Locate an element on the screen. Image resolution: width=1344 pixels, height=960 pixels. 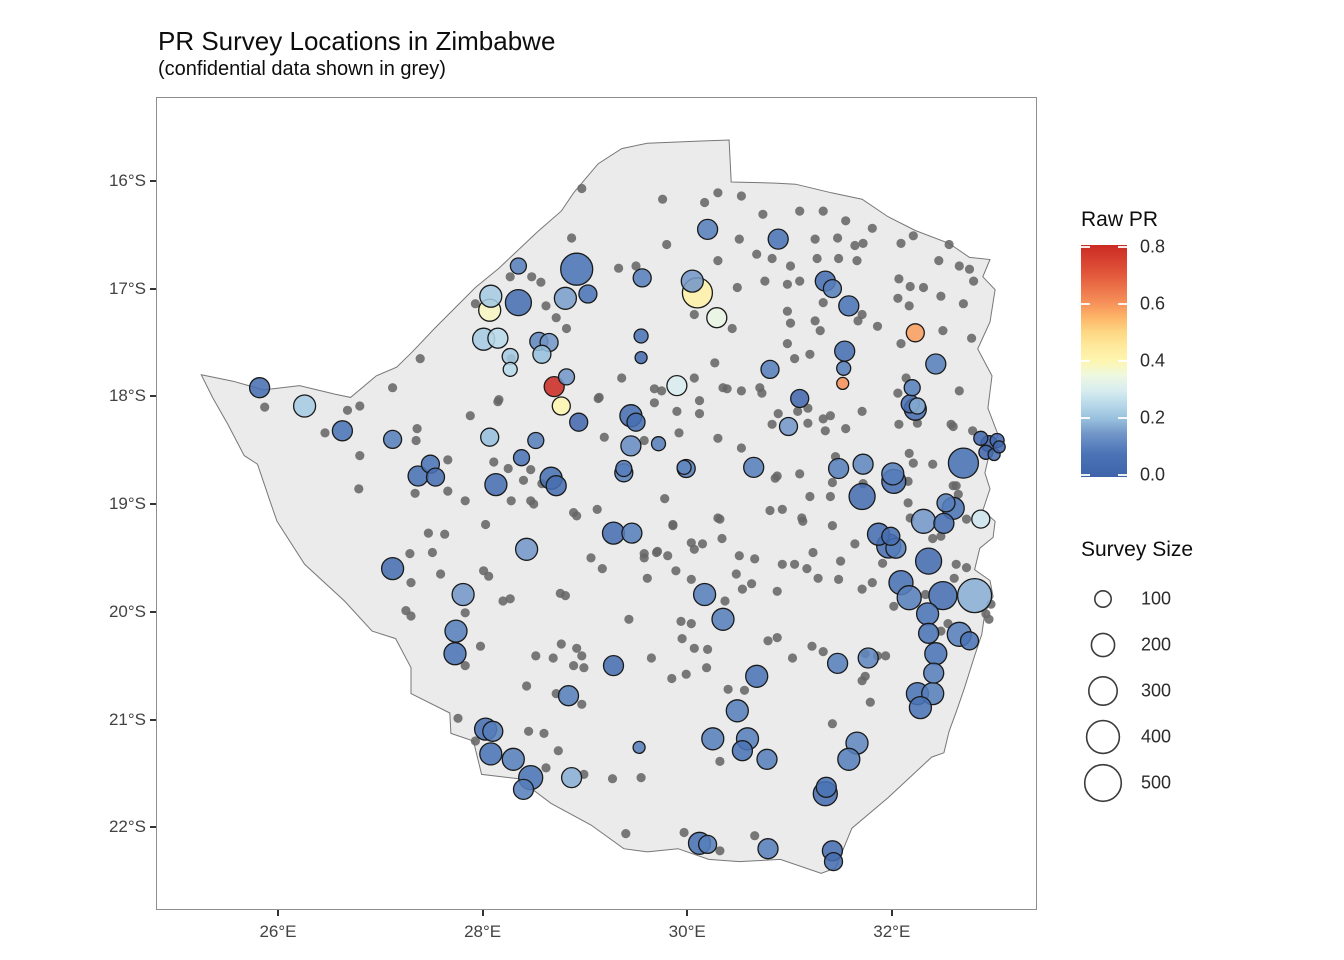
y-tick-label: 22°S is located at coordinates (127, 827).